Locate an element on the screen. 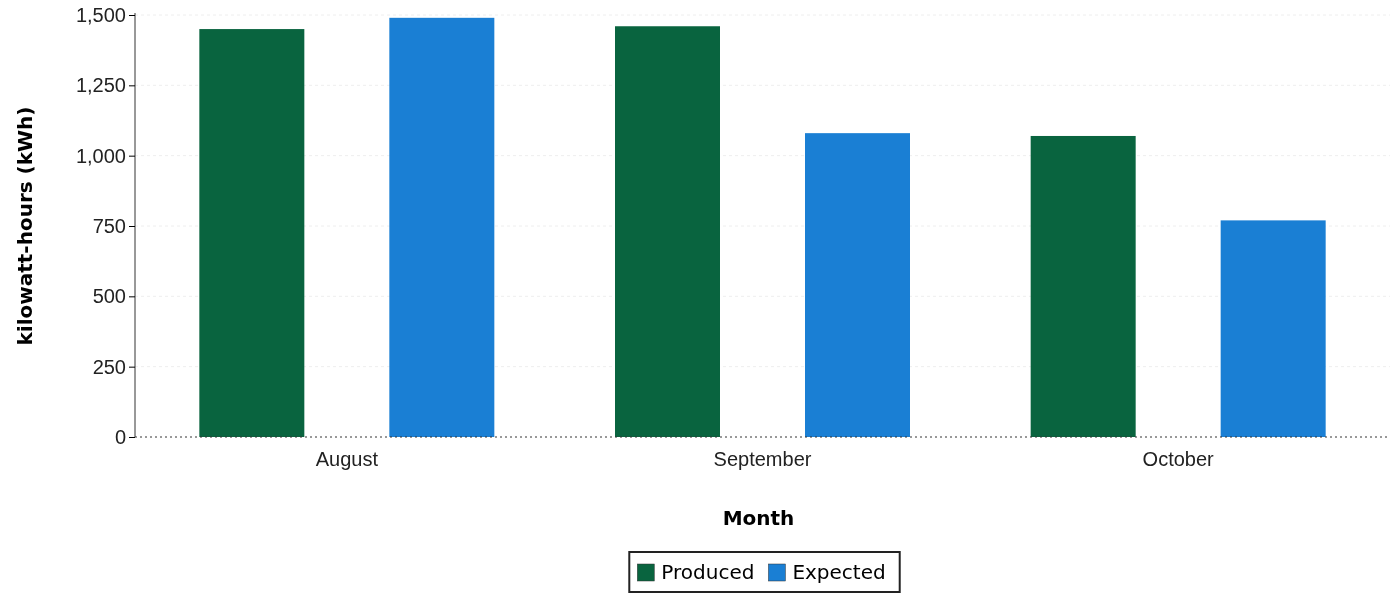 This screenshot has height=593, width=1393. legend-label: Produced is located at coordinates (708, 572).